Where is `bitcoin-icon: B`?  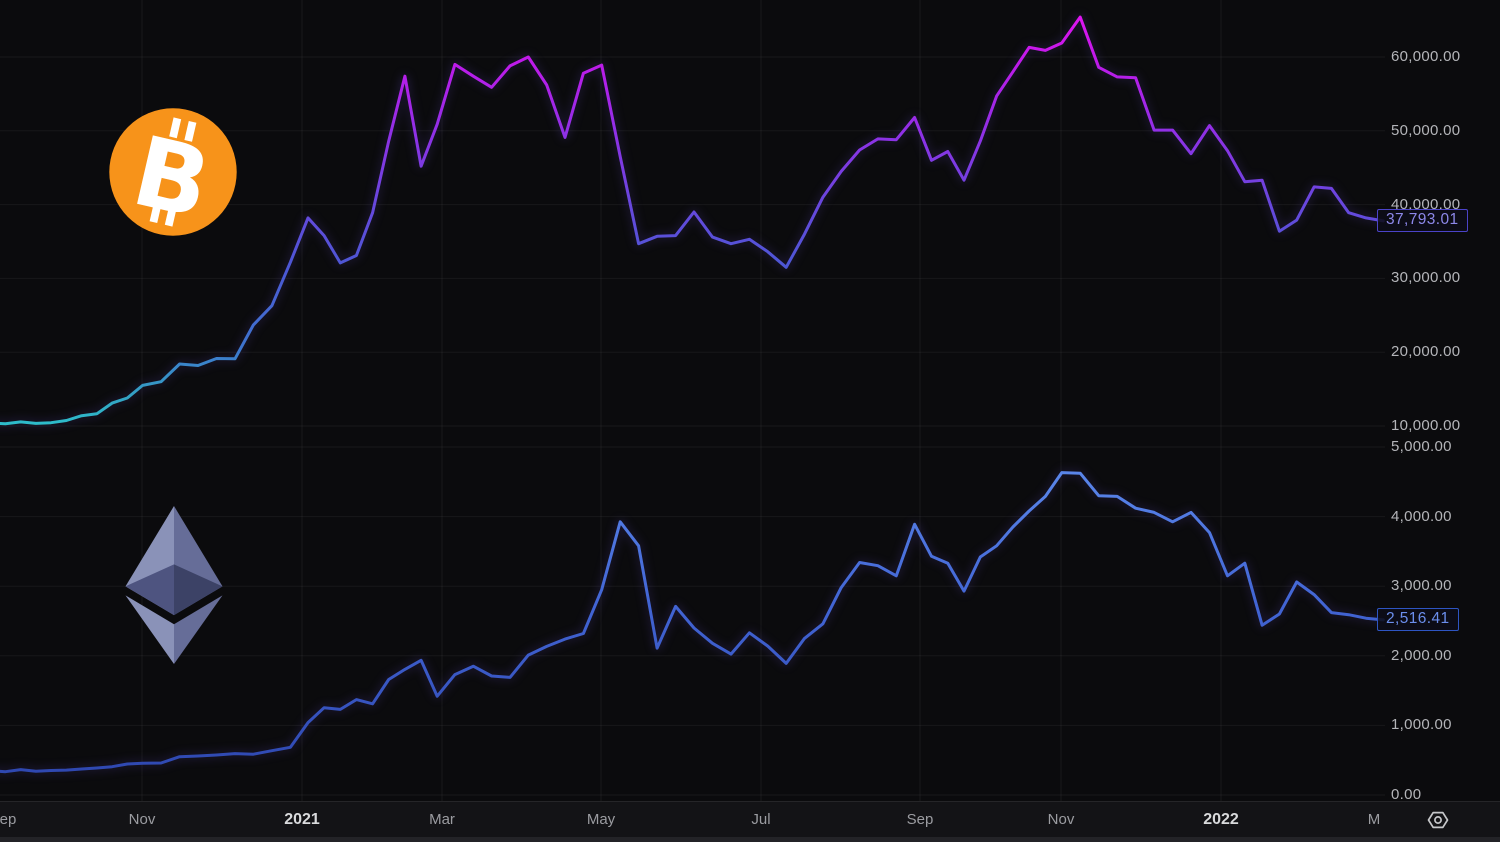
bitcoin-icon: B is located at coordinates (173, 172).